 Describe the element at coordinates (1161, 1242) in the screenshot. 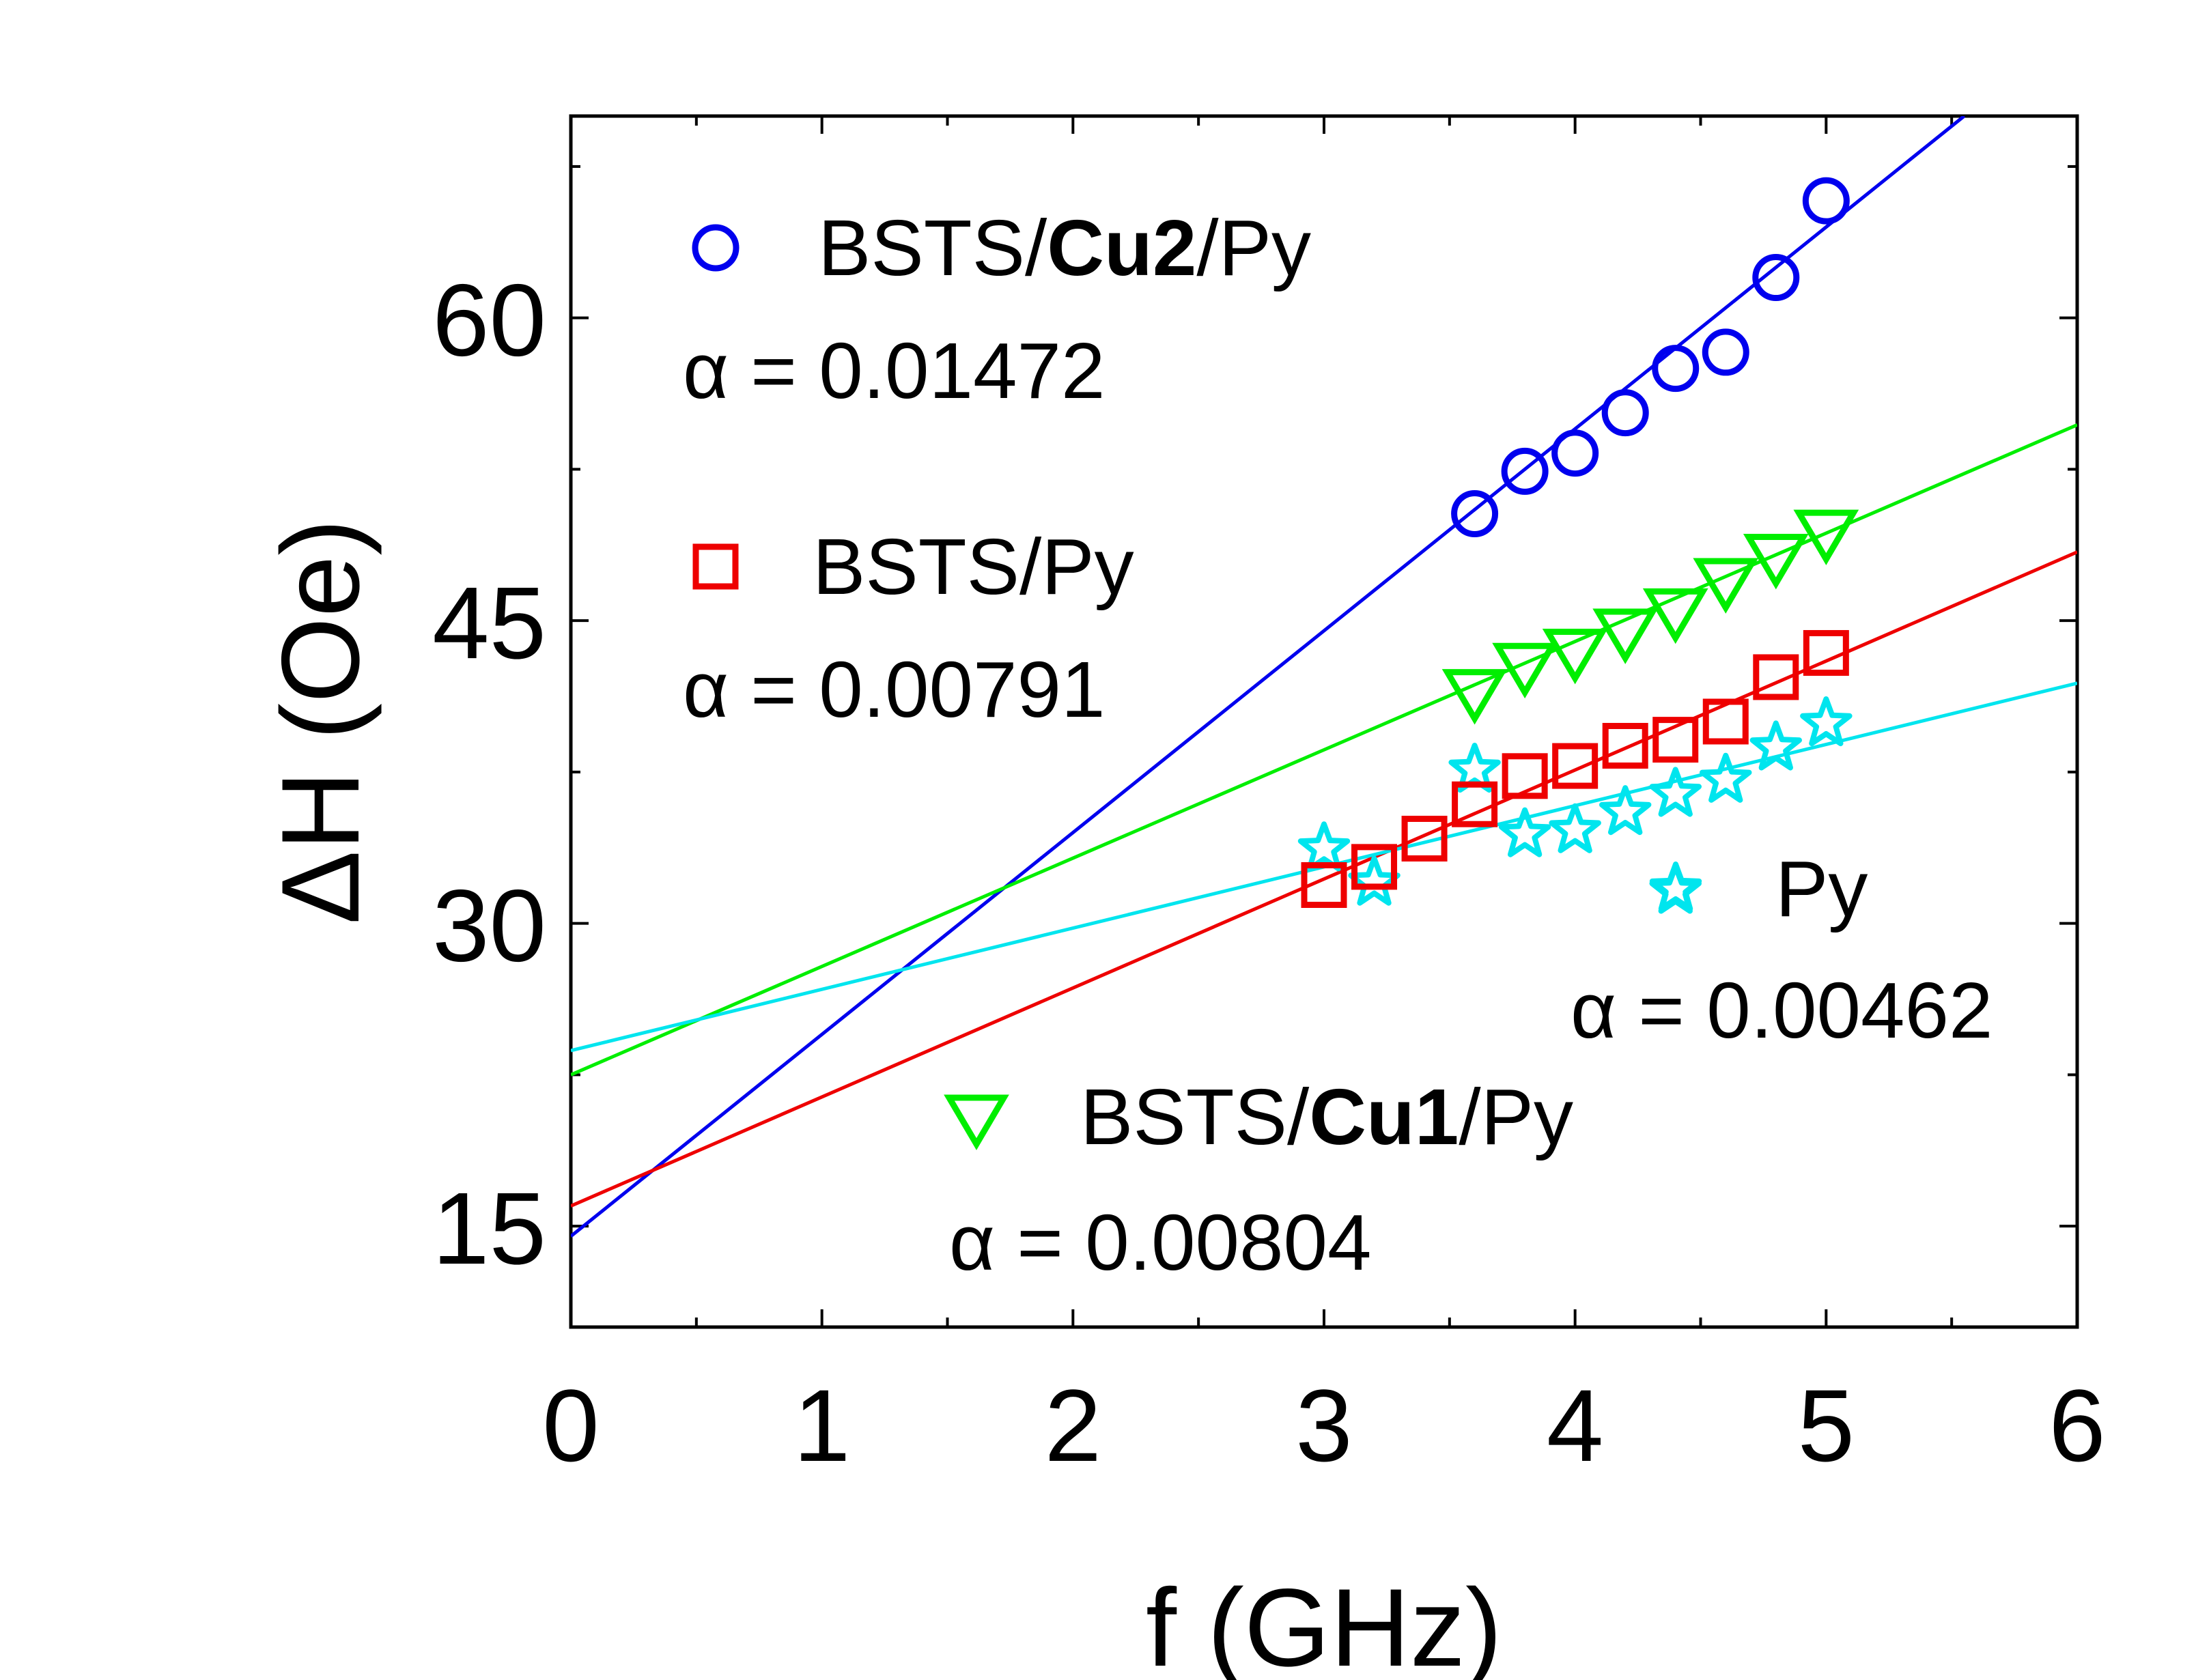

I see `alpha-label-bsts-cu1-py: α = 0.00804` at that location.